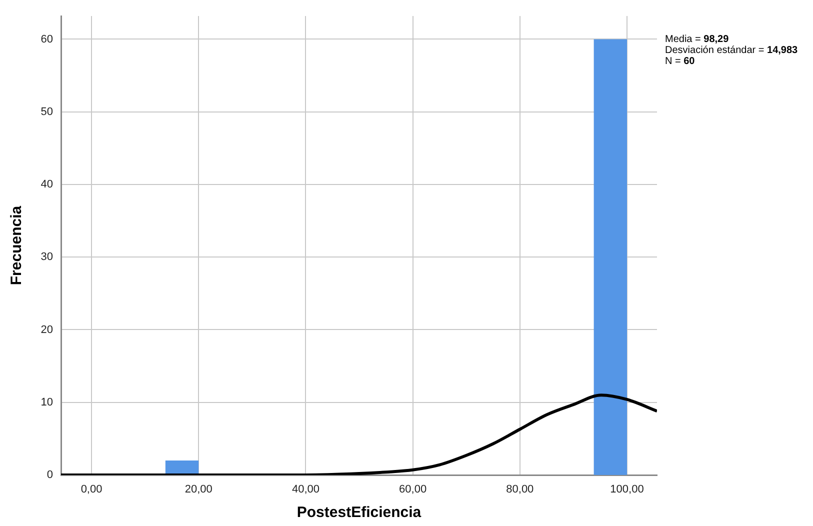 Image resolution: width=813 pixels, height=526 pixels. What do you see at coordinates (17, 245) in the screenshot?
I see `y-axis-title: Frecuencia` at bounding box center [17, 245].